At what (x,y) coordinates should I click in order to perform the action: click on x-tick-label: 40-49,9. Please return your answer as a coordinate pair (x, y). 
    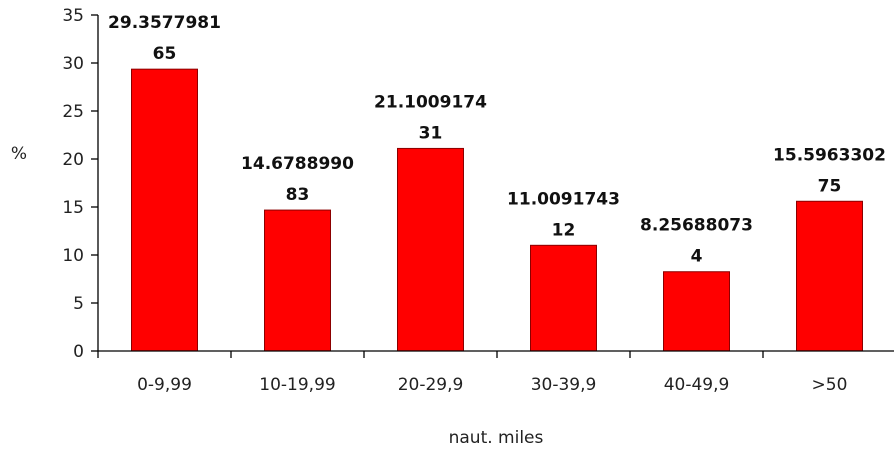
    Looking at the image, I should click on (697, 385).